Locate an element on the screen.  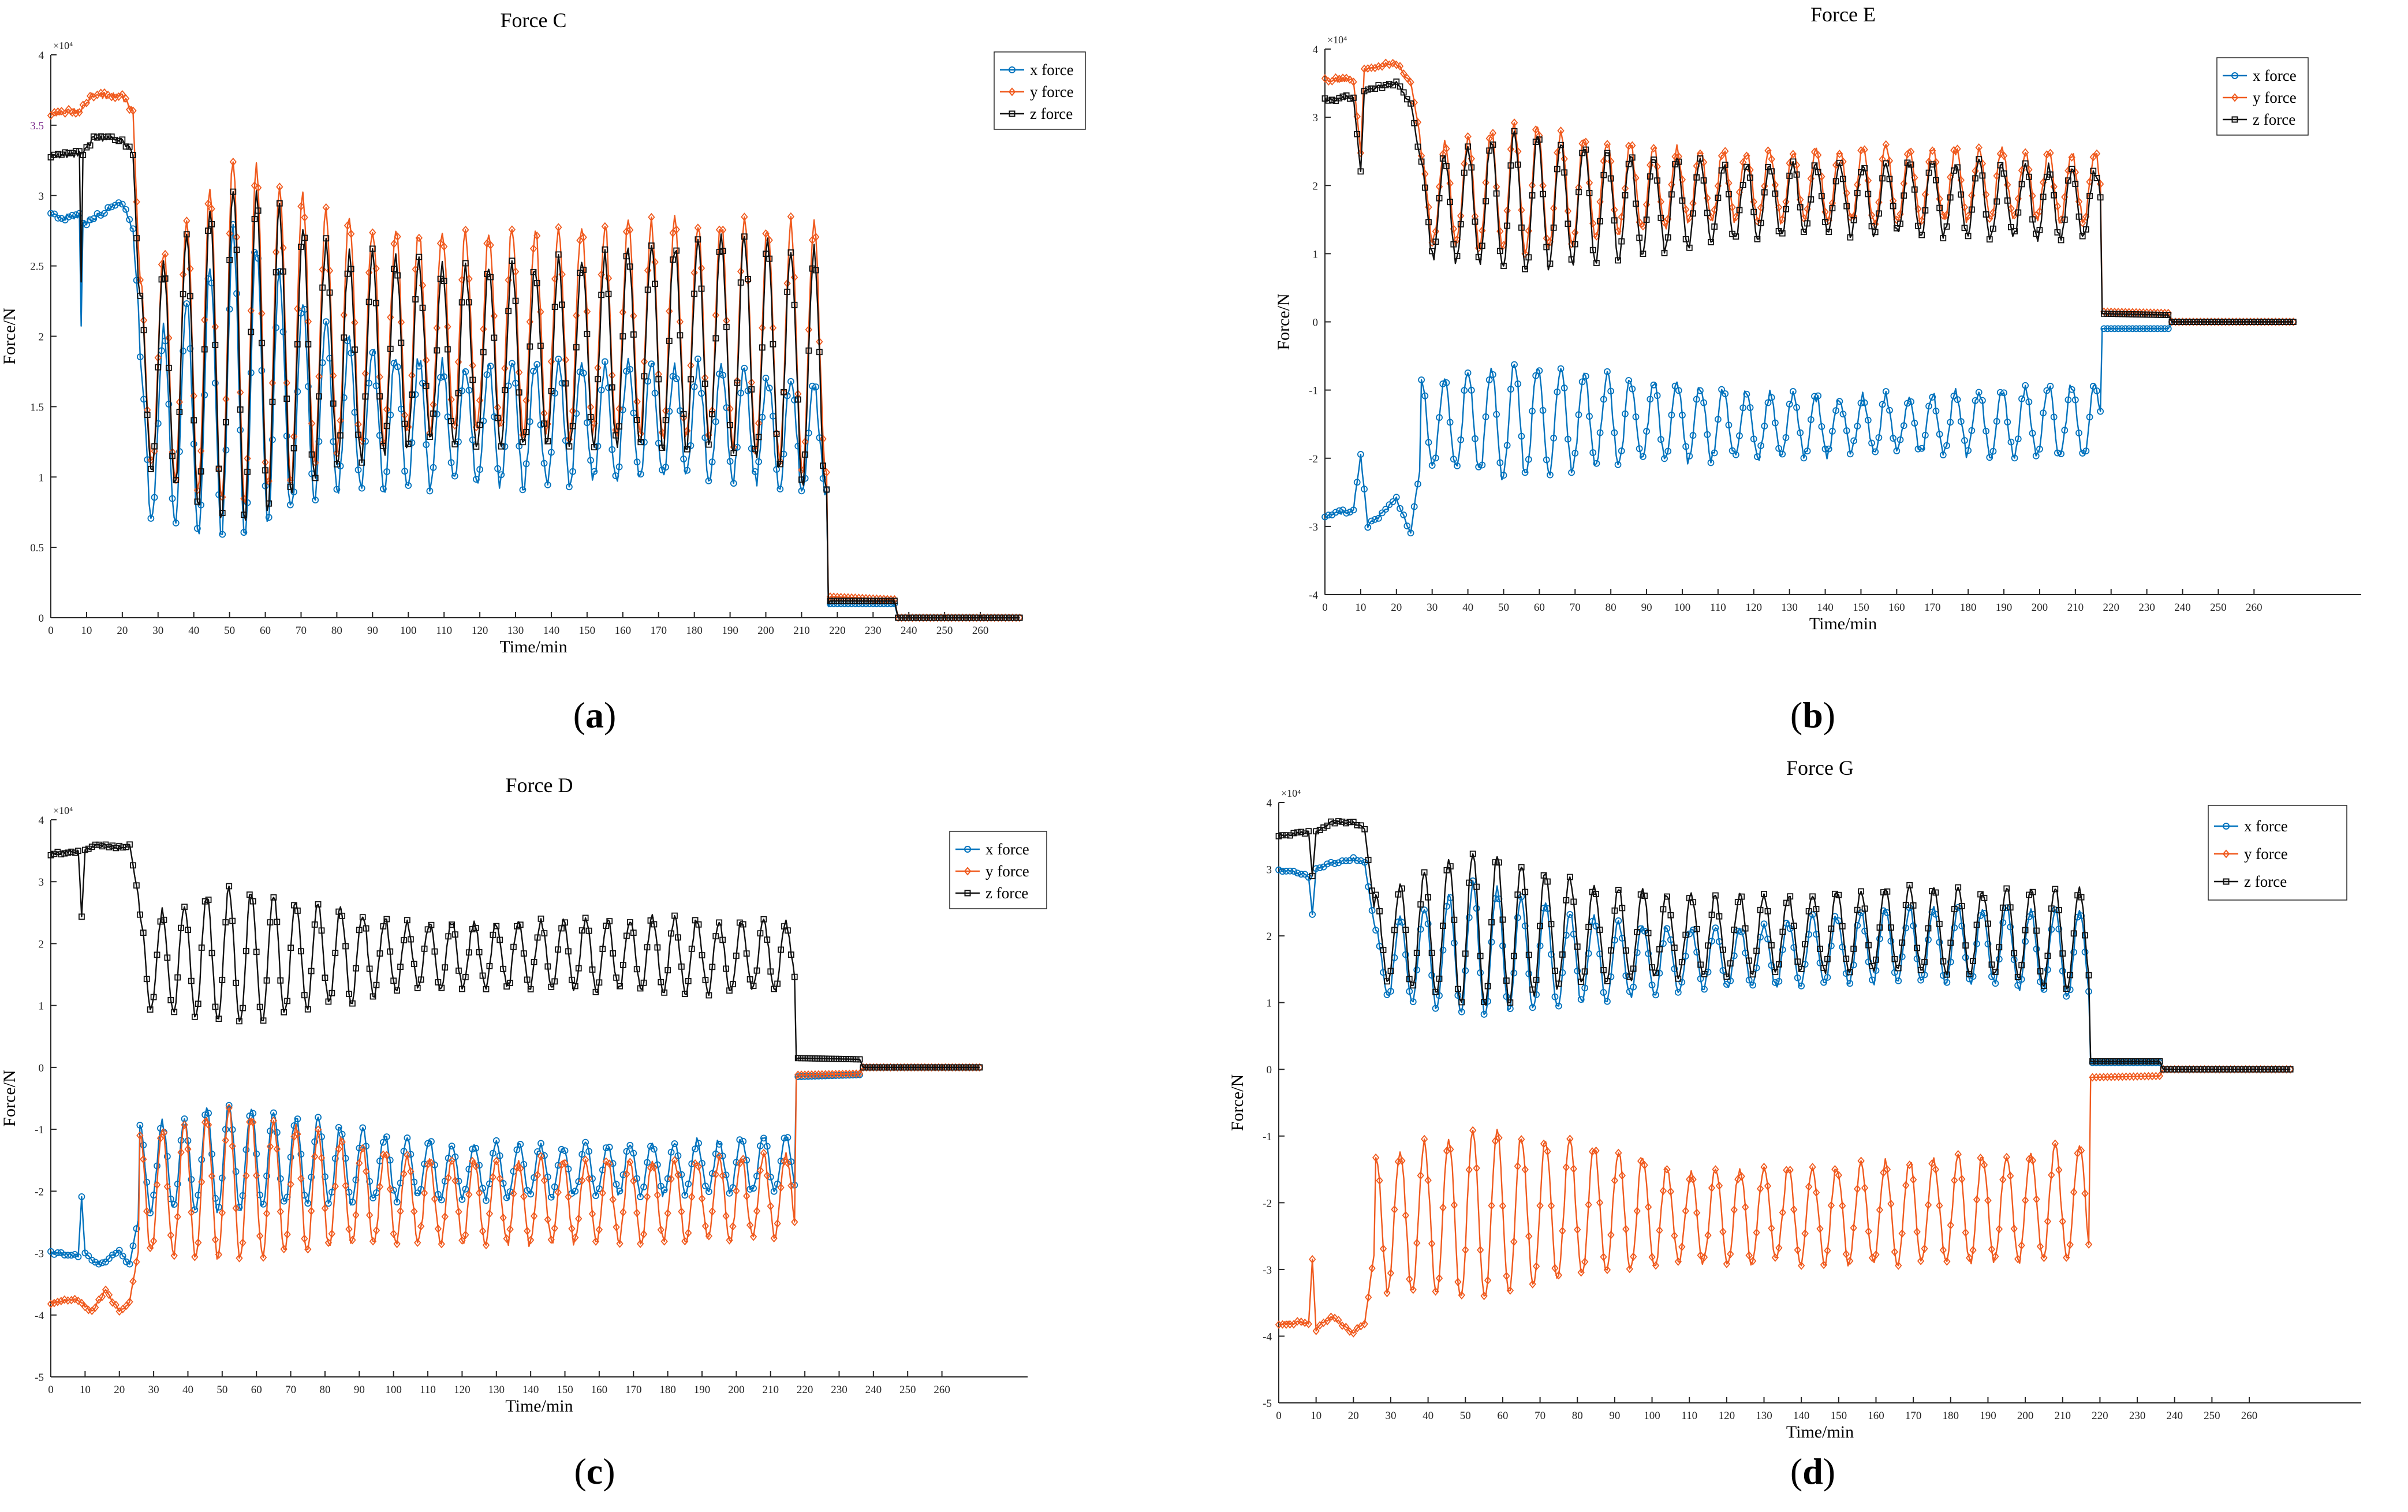
x-tick-label: 110 is located at coordinates (428, 1390).